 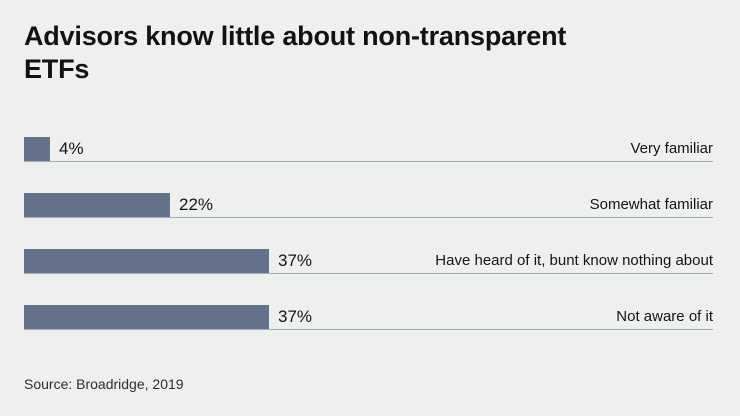 I want to click on bar-category-label: Not aware of it, so click(x=664, y=316).